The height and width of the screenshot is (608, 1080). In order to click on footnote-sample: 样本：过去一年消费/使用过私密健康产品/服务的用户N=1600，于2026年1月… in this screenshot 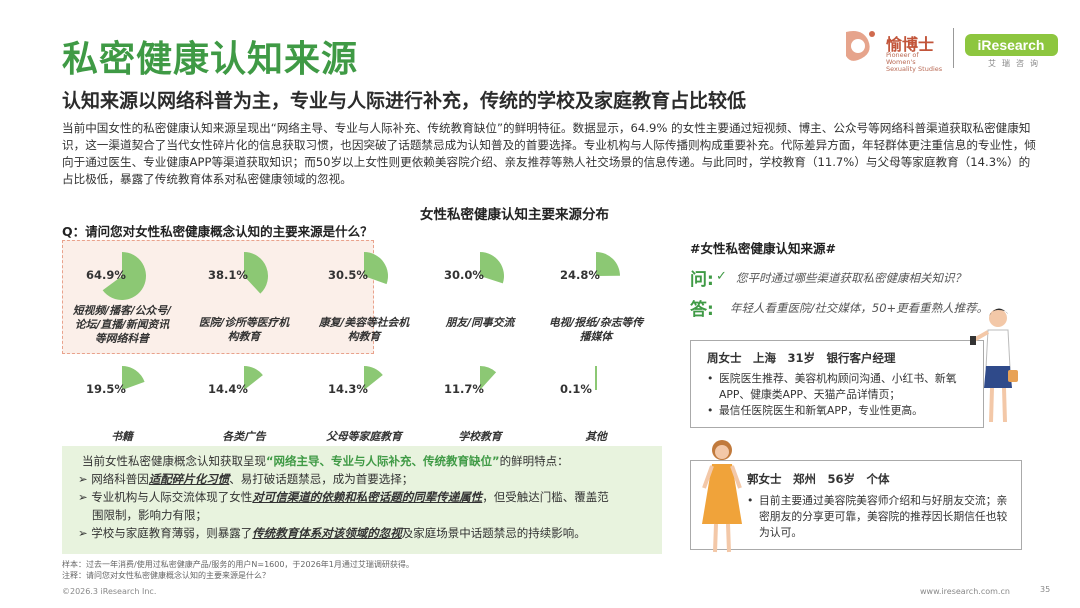, I will do `click(238, 564)`.